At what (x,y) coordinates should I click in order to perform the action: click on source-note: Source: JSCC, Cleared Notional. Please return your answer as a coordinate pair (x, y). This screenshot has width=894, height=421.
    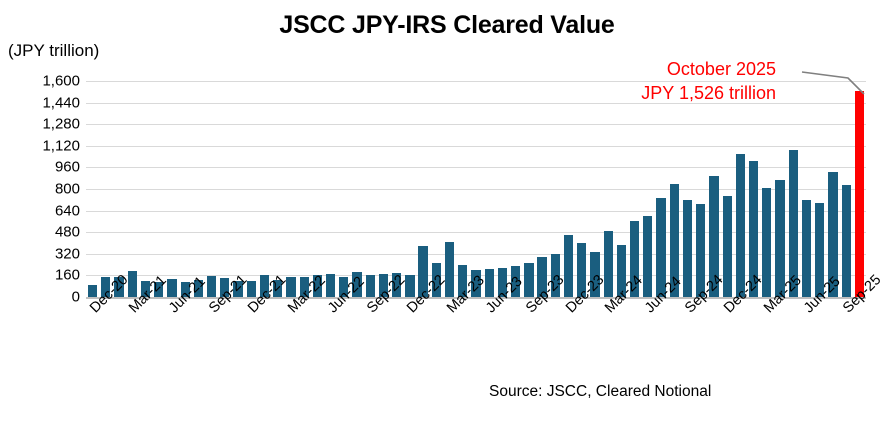
    Looking at the image, I should click on (600, 391).